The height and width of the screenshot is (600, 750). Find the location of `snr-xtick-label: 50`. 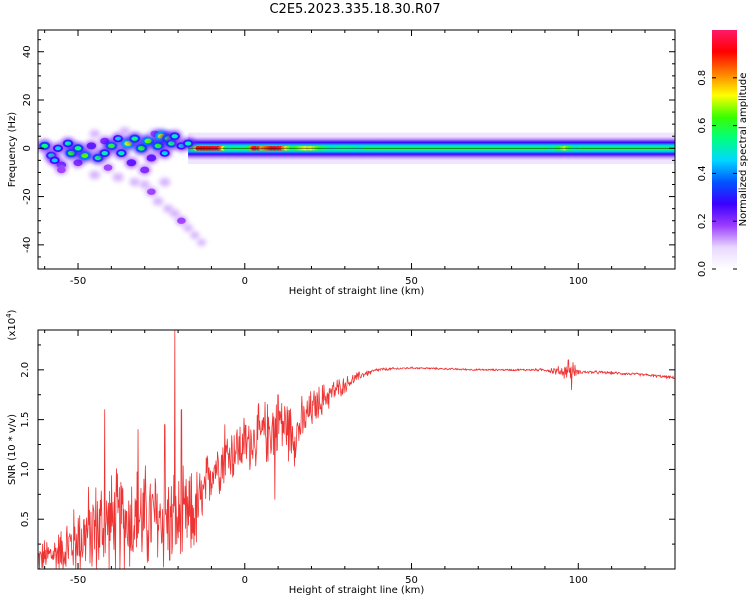

snr-xtick-label: 50 is located at coordinates (411, 580).